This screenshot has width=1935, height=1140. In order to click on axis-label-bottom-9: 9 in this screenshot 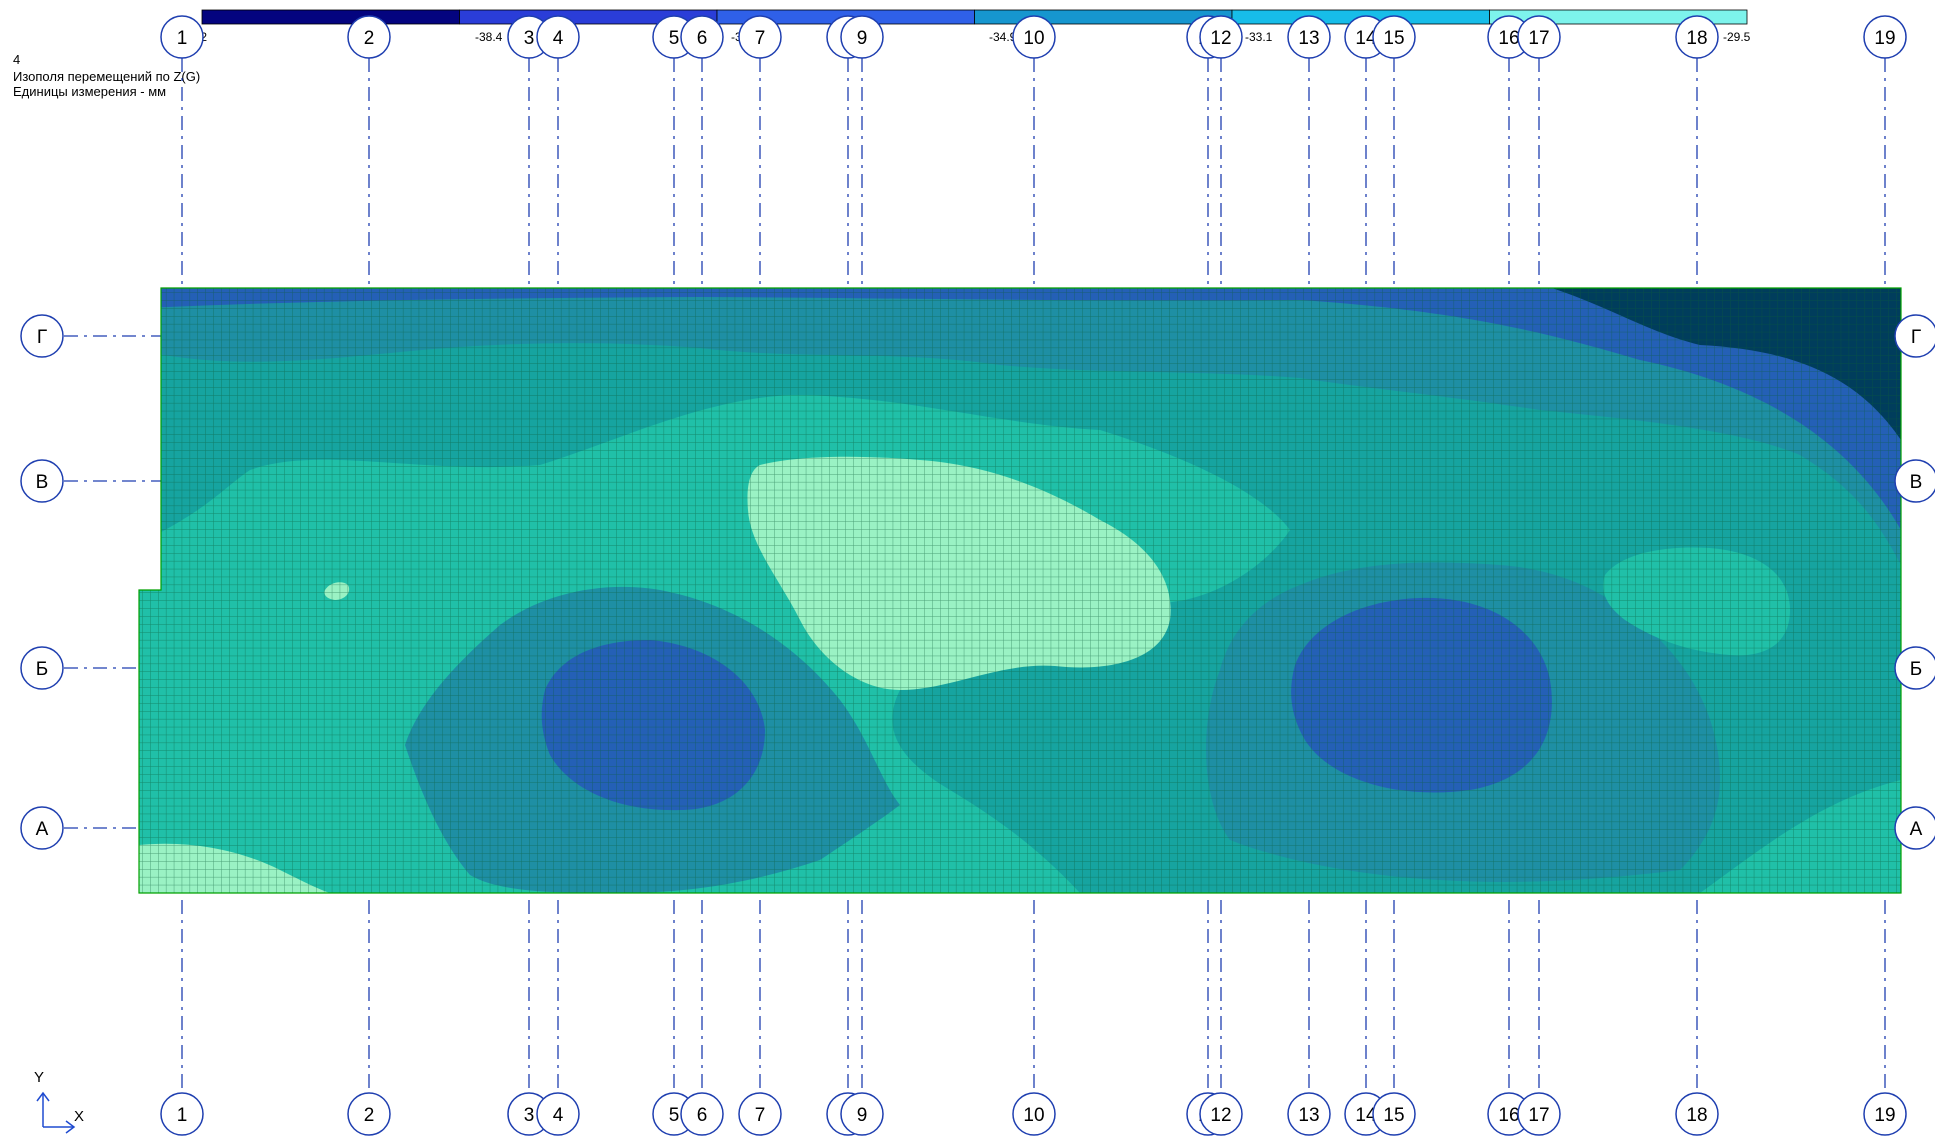, I will do `click(862, 1115)`.